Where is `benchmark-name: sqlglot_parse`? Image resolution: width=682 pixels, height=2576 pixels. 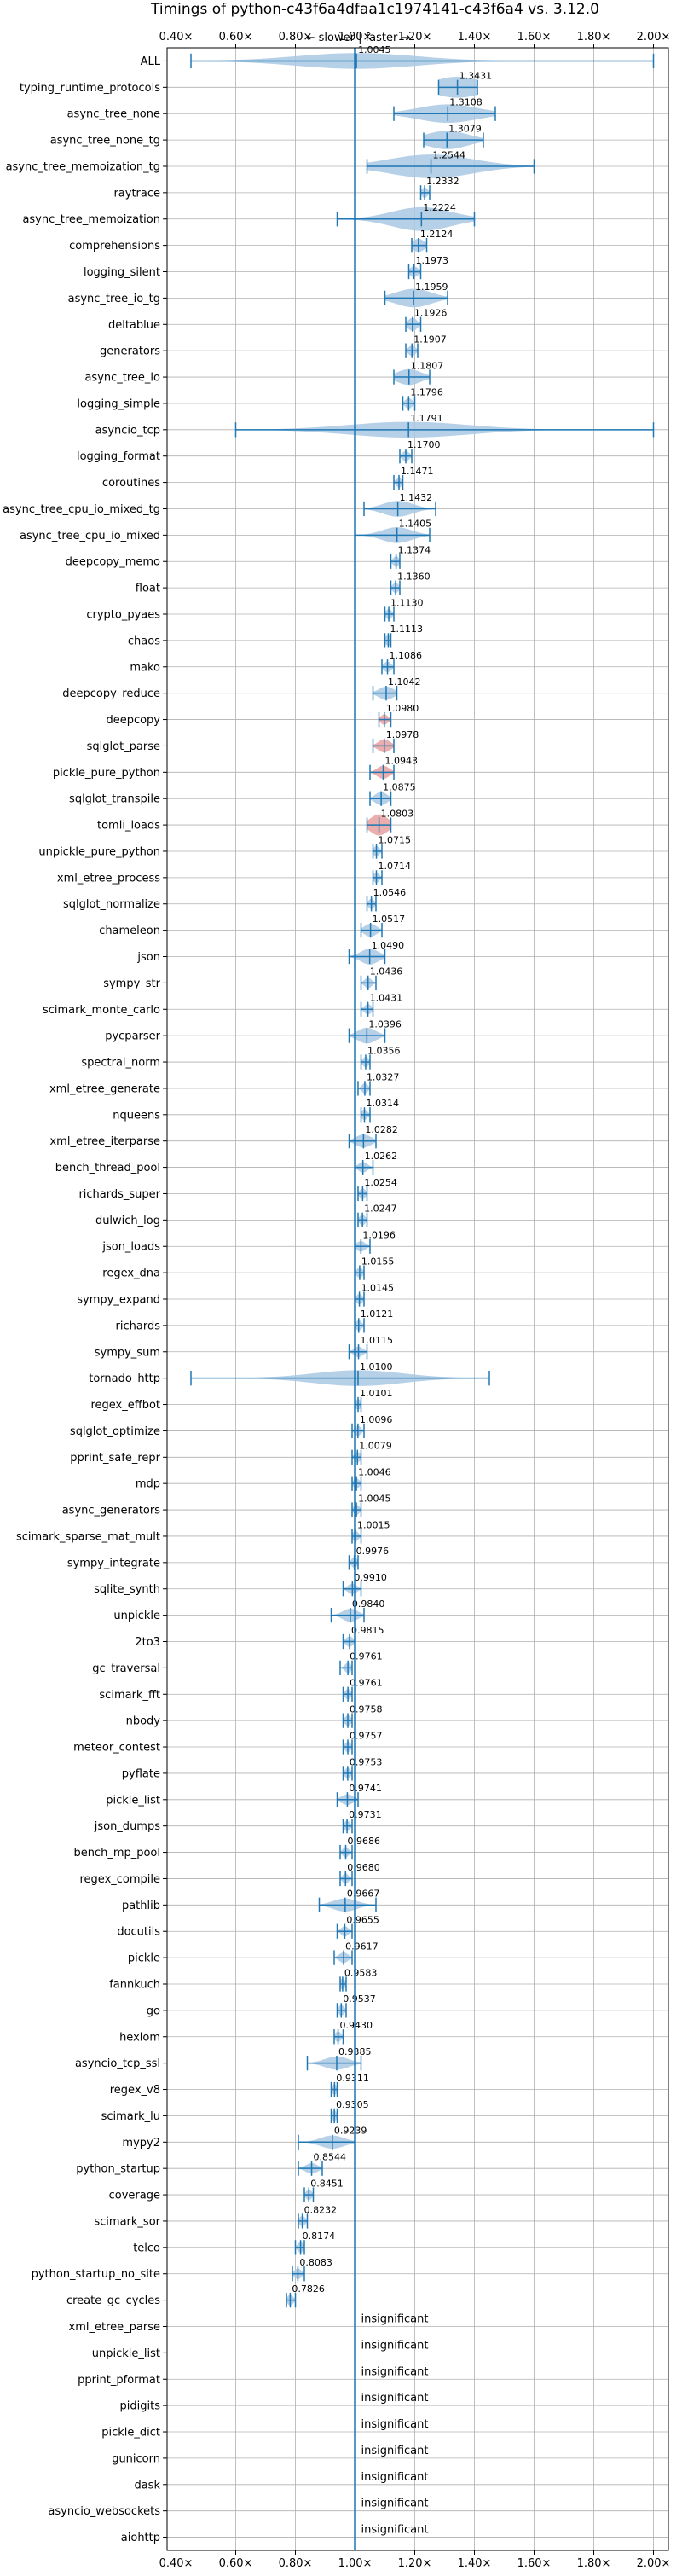
benchmark-name: sqlglot_parse is located at coordinates (124, 746).